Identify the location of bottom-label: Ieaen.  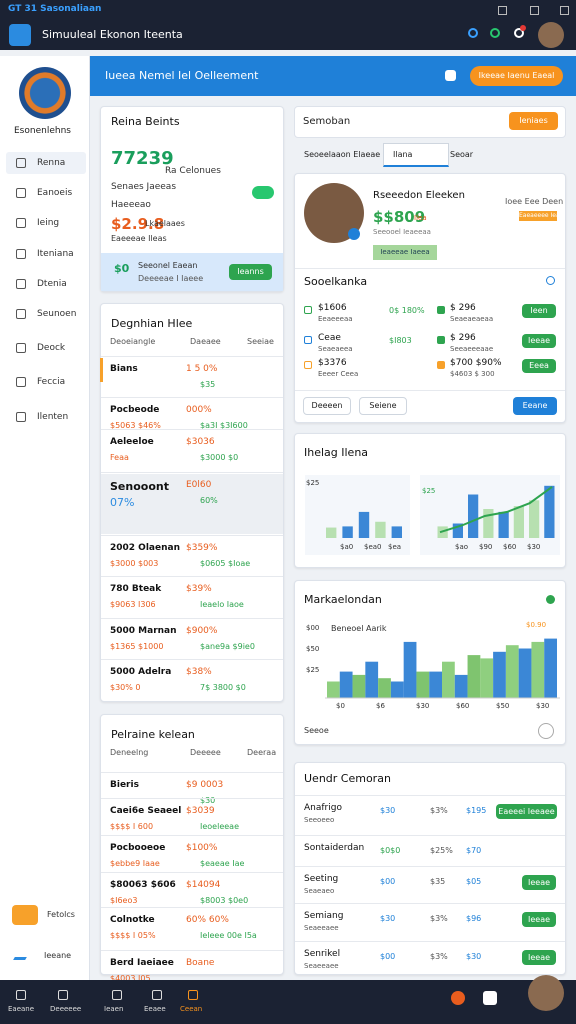
(114, 1009).